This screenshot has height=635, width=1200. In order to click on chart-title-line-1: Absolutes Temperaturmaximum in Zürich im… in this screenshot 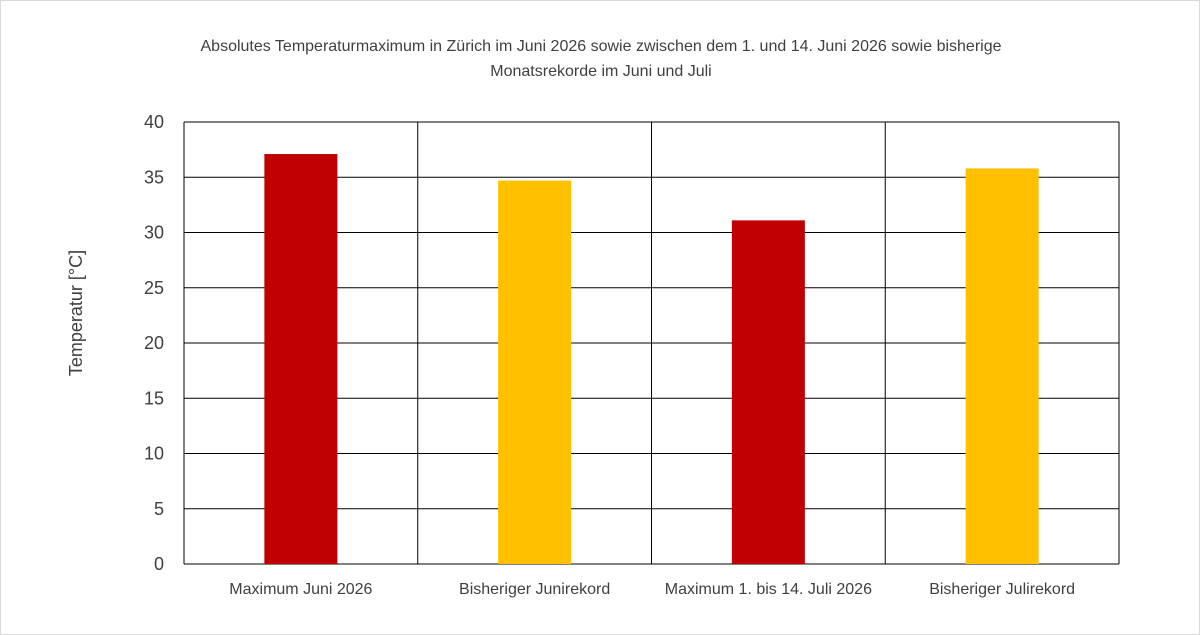, I will do `click(601, 46)`.